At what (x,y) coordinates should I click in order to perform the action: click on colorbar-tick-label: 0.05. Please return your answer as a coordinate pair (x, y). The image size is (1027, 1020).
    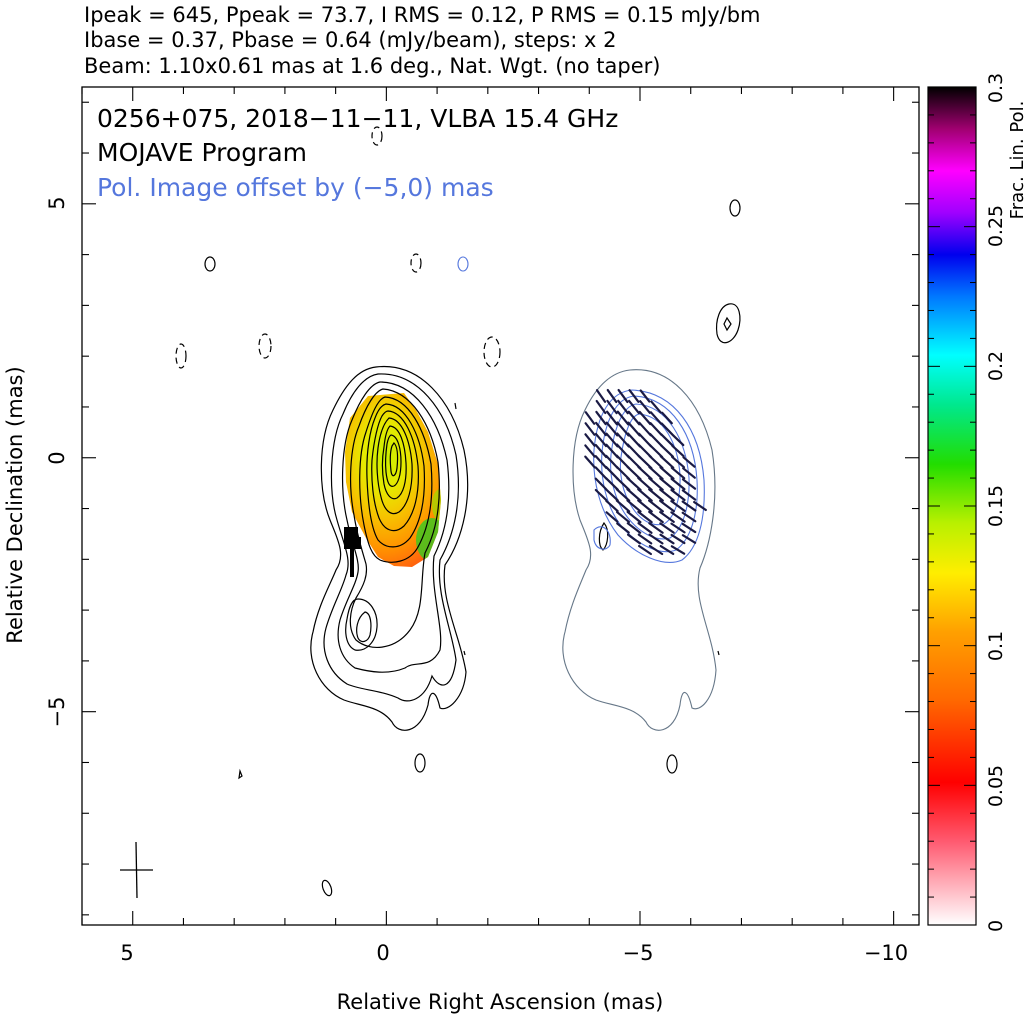
    Looking at the image, I should click on (996, 786).